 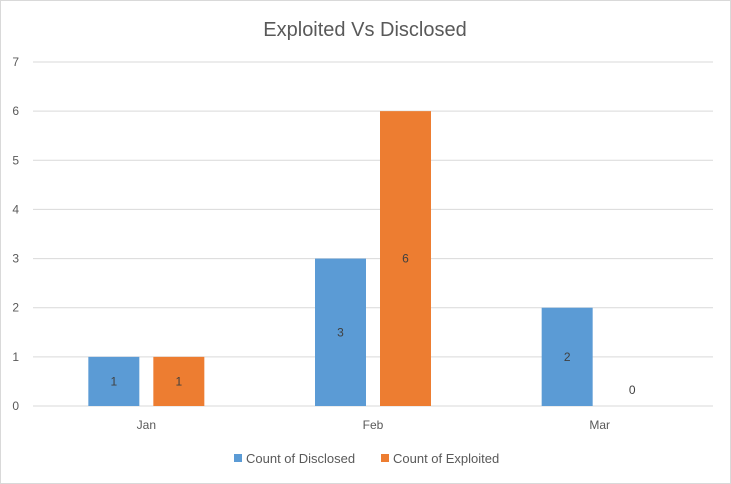 I want to click on x-tick-label: Mar, so click(x=599, y=425).